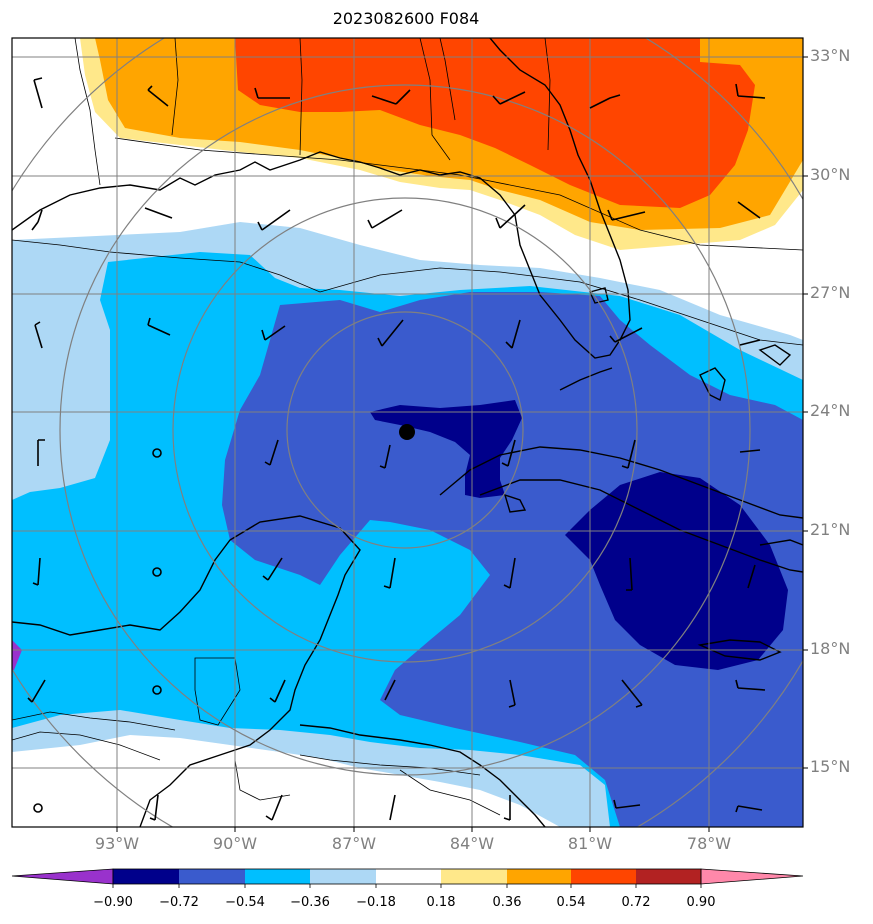 This screenshot has width=873, height=924. I want to click on lon-label-84W: 84°W, so click(472, 843).